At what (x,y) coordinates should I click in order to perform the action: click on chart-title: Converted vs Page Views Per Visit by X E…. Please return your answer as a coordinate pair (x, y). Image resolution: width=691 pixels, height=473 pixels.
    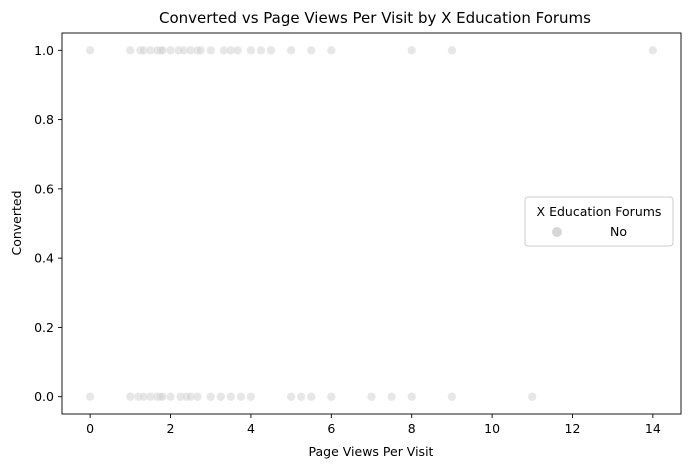
    Looking at the image, I should click on (375, 18).